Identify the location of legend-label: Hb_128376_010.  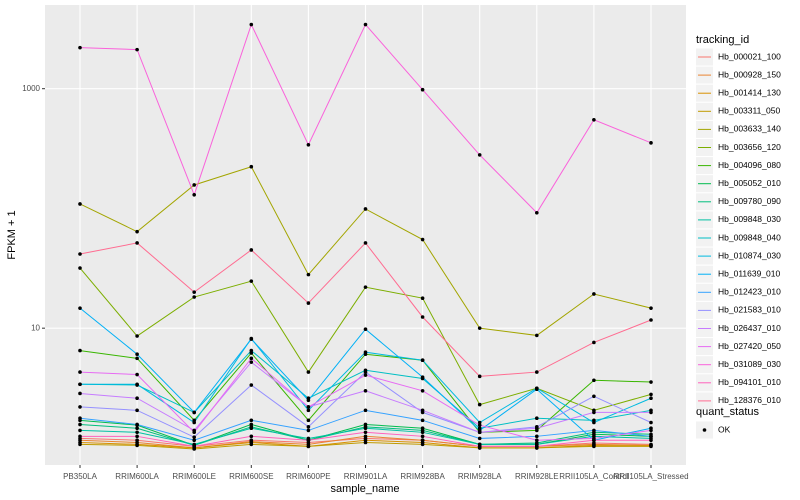
(749, 400).